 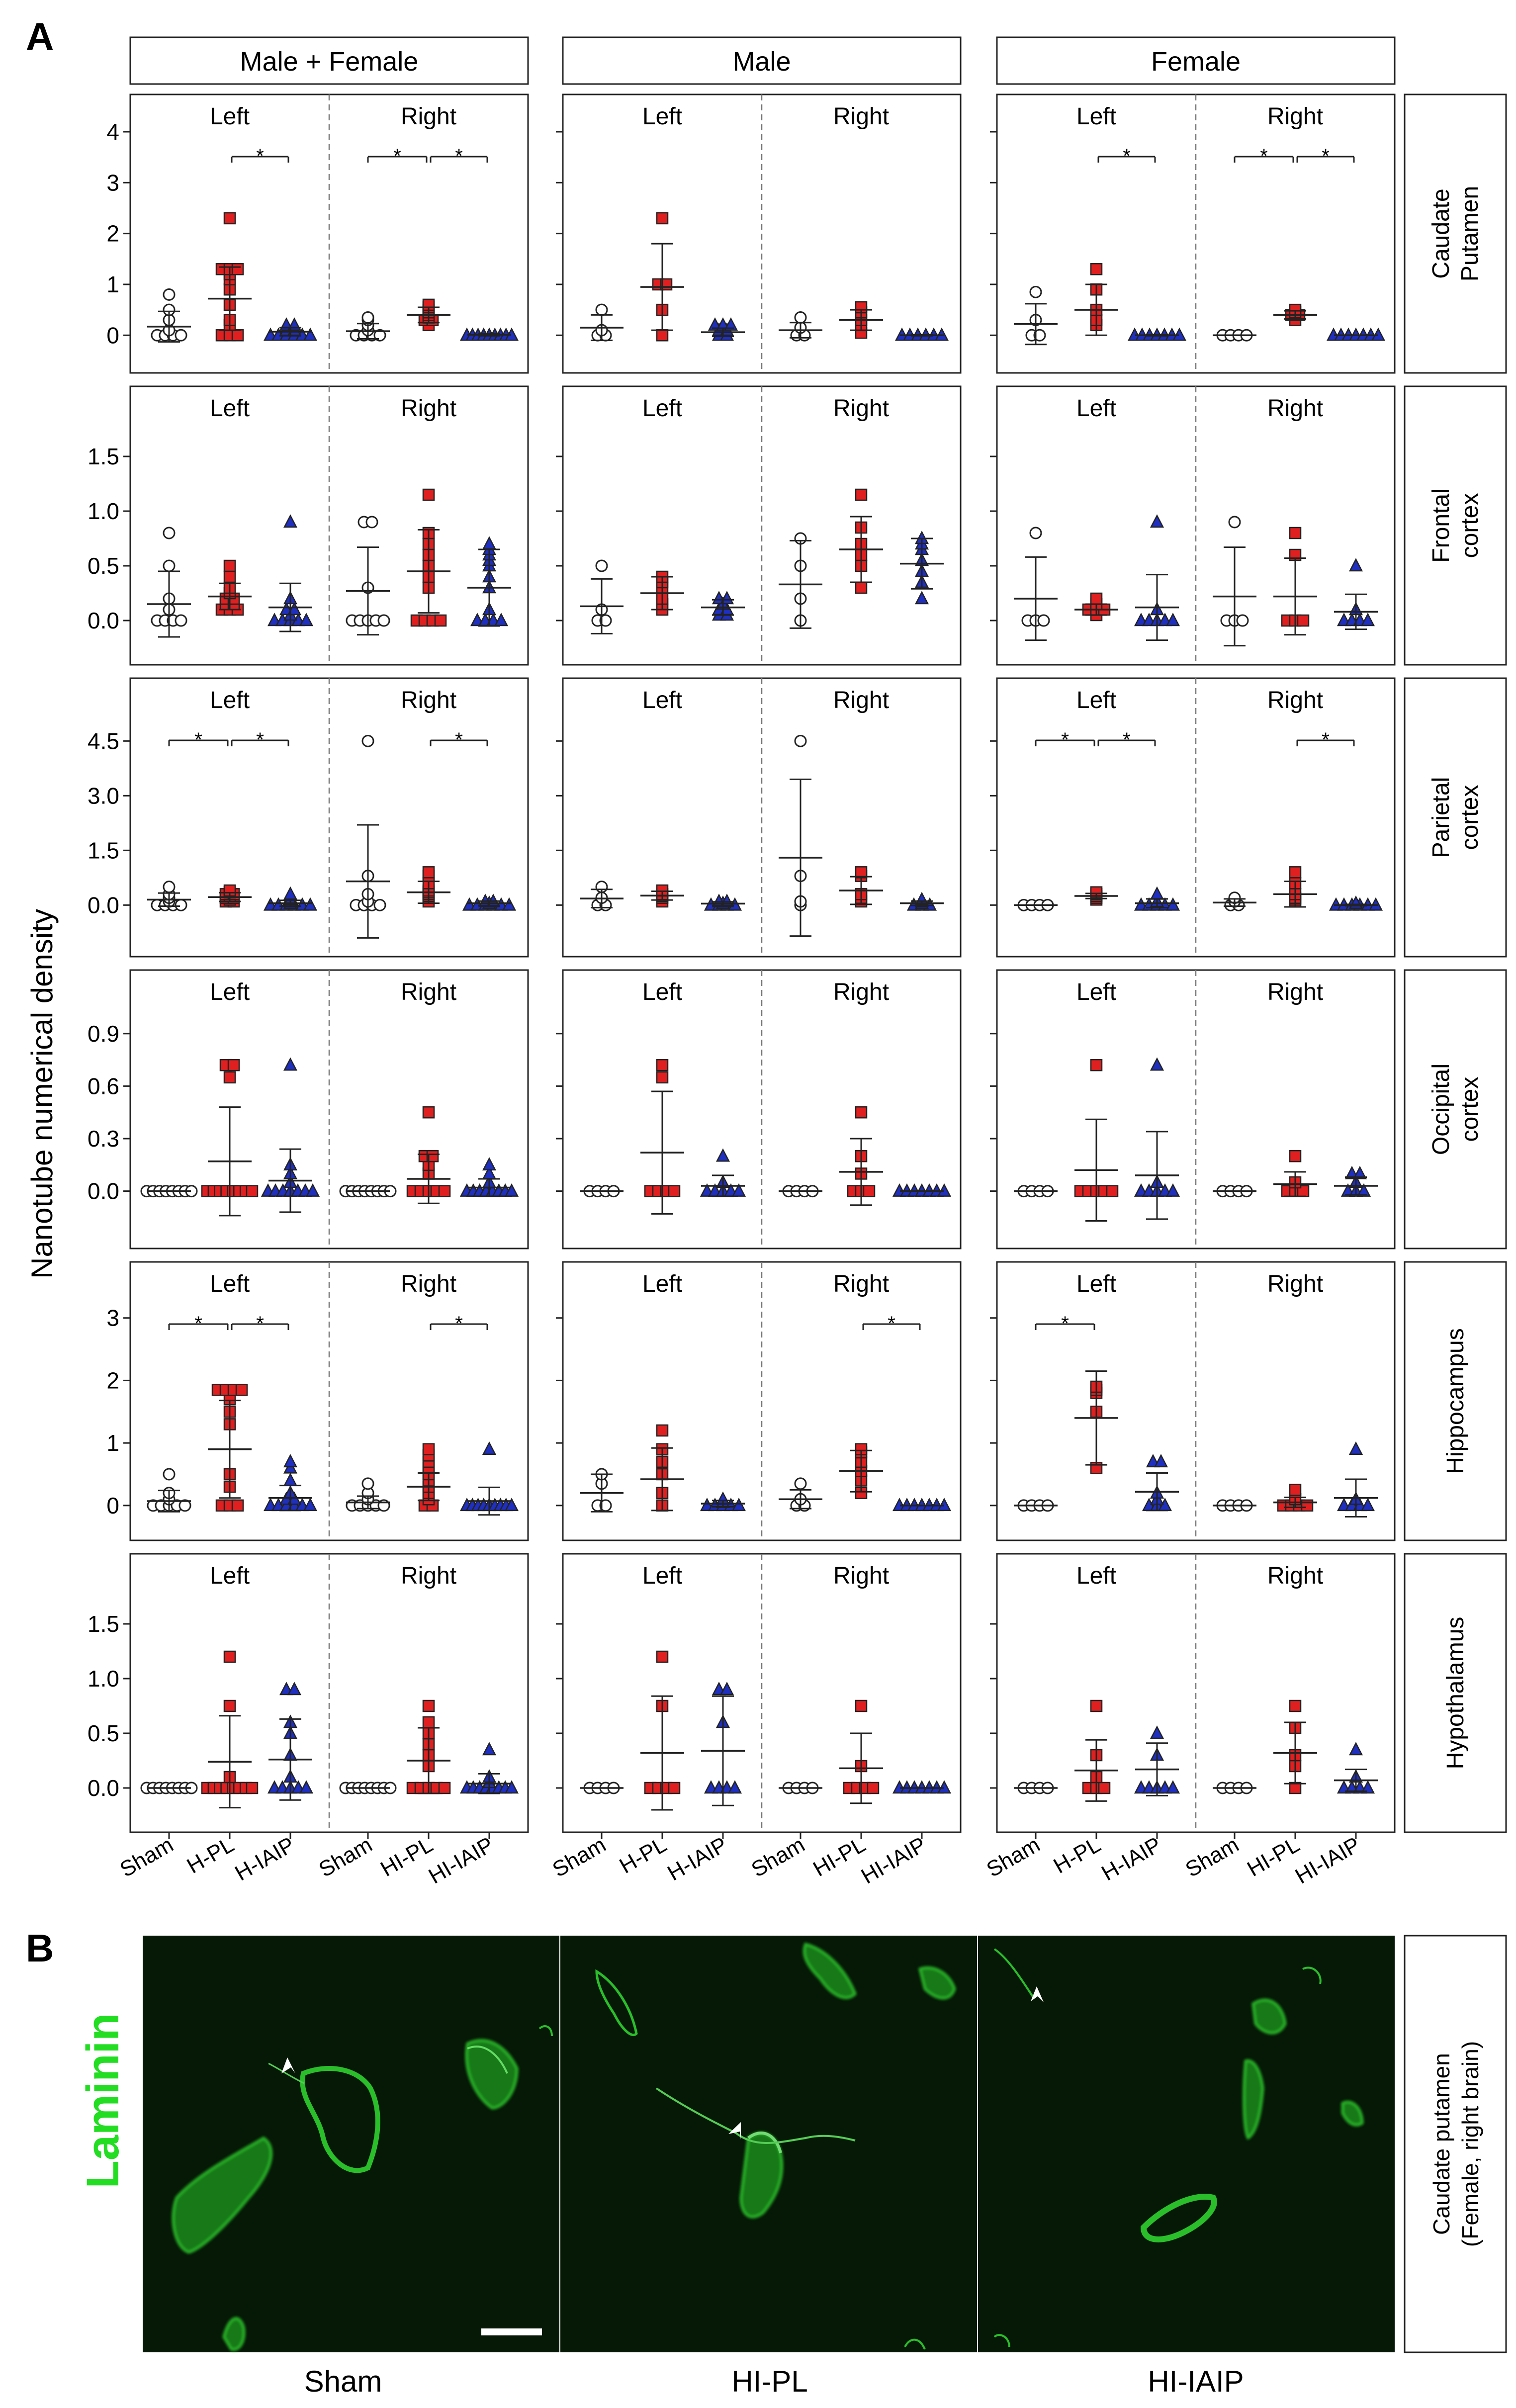 What do you see at coordinates (112, 335) in the screenshot?
I see `y-tick-label: 0` at bounding box center [112, 335].